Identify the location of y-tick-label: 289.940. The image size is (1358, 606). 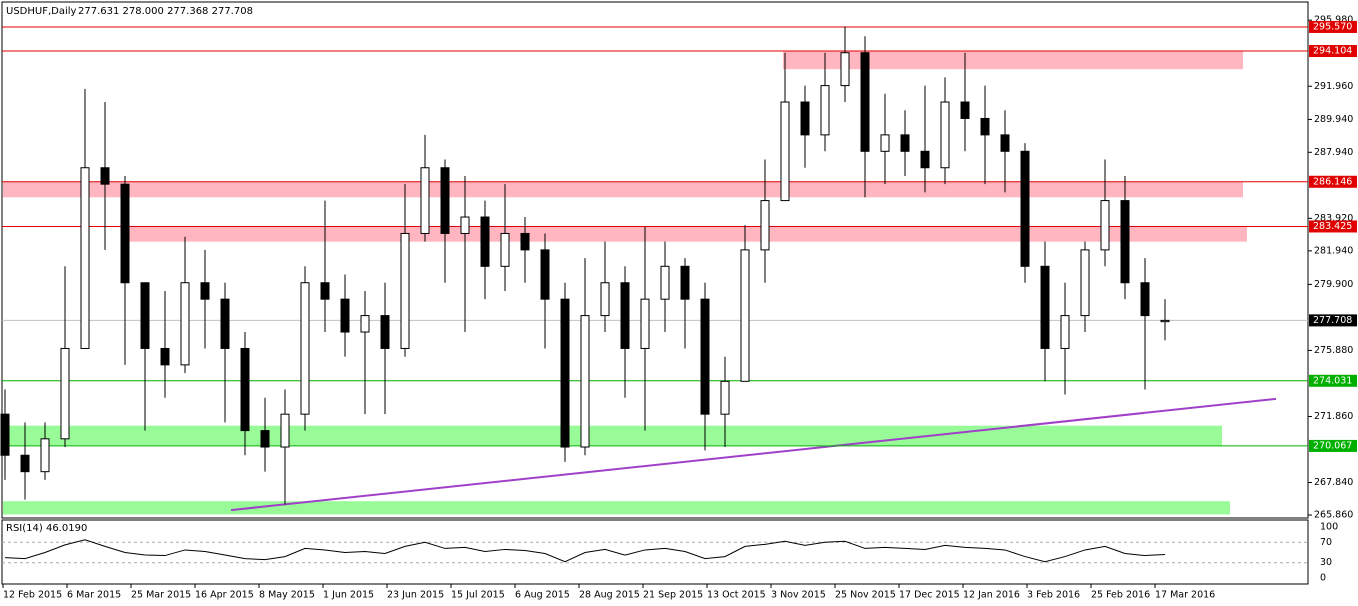
(1333, 119).